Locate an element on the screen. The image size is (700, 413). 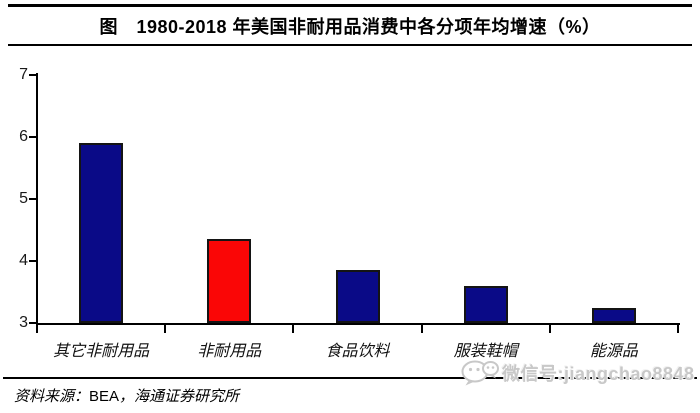
y-axis-tick-label: 4 is located at coordinates (23, 260).